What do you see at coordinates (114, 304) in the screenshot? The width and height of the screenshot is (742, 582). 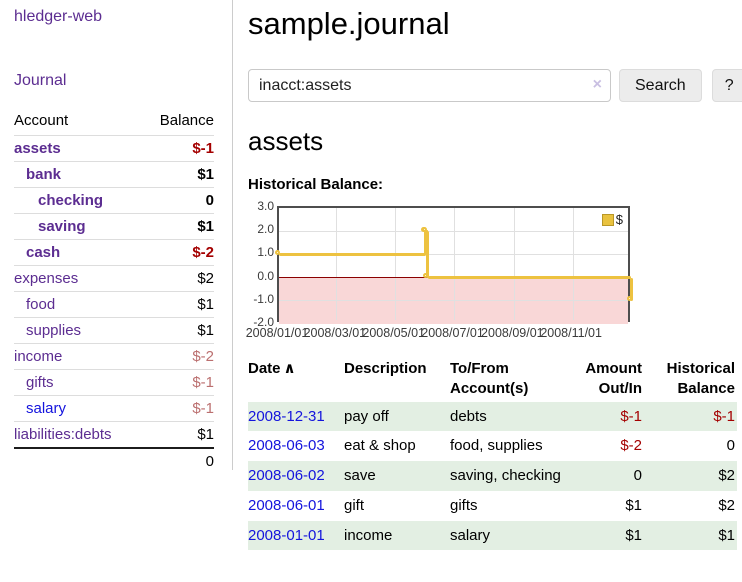 I see `account-row-food: food $1` at bounding box center [114, 304].